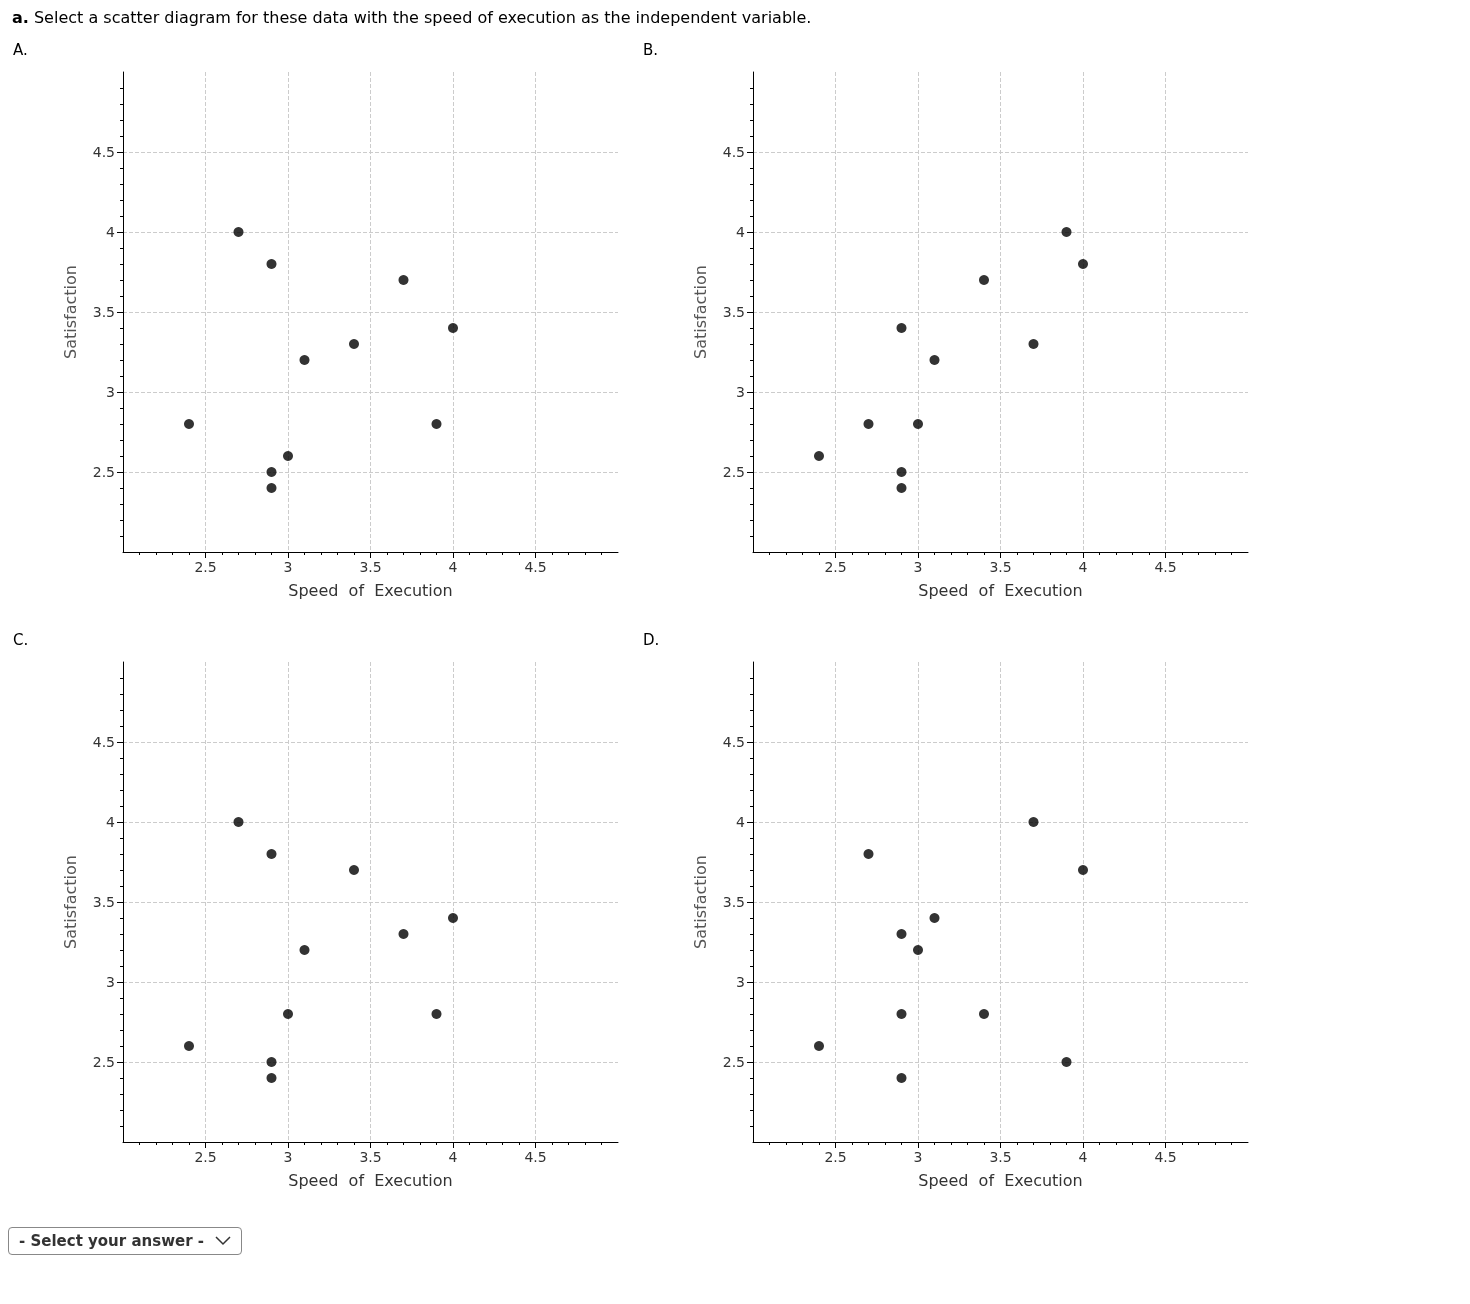  I want to click on chart-title: B., so click(651, 49).